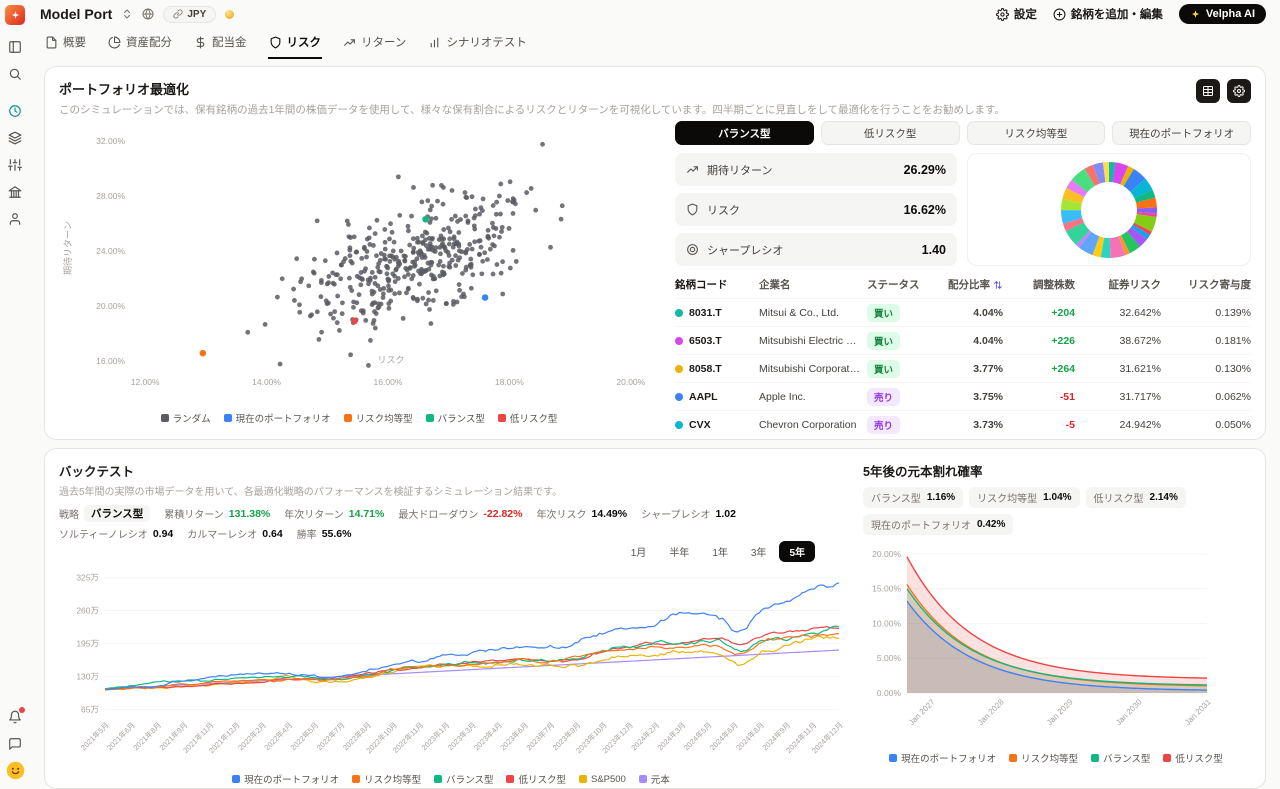  What do you see at coordinates (963, 396) in the screenshot?
I see `holding-row: AAPL Apple Inc. 売り 3.75% -51 31.717% 0.062%` at bounding box center [963, 396].